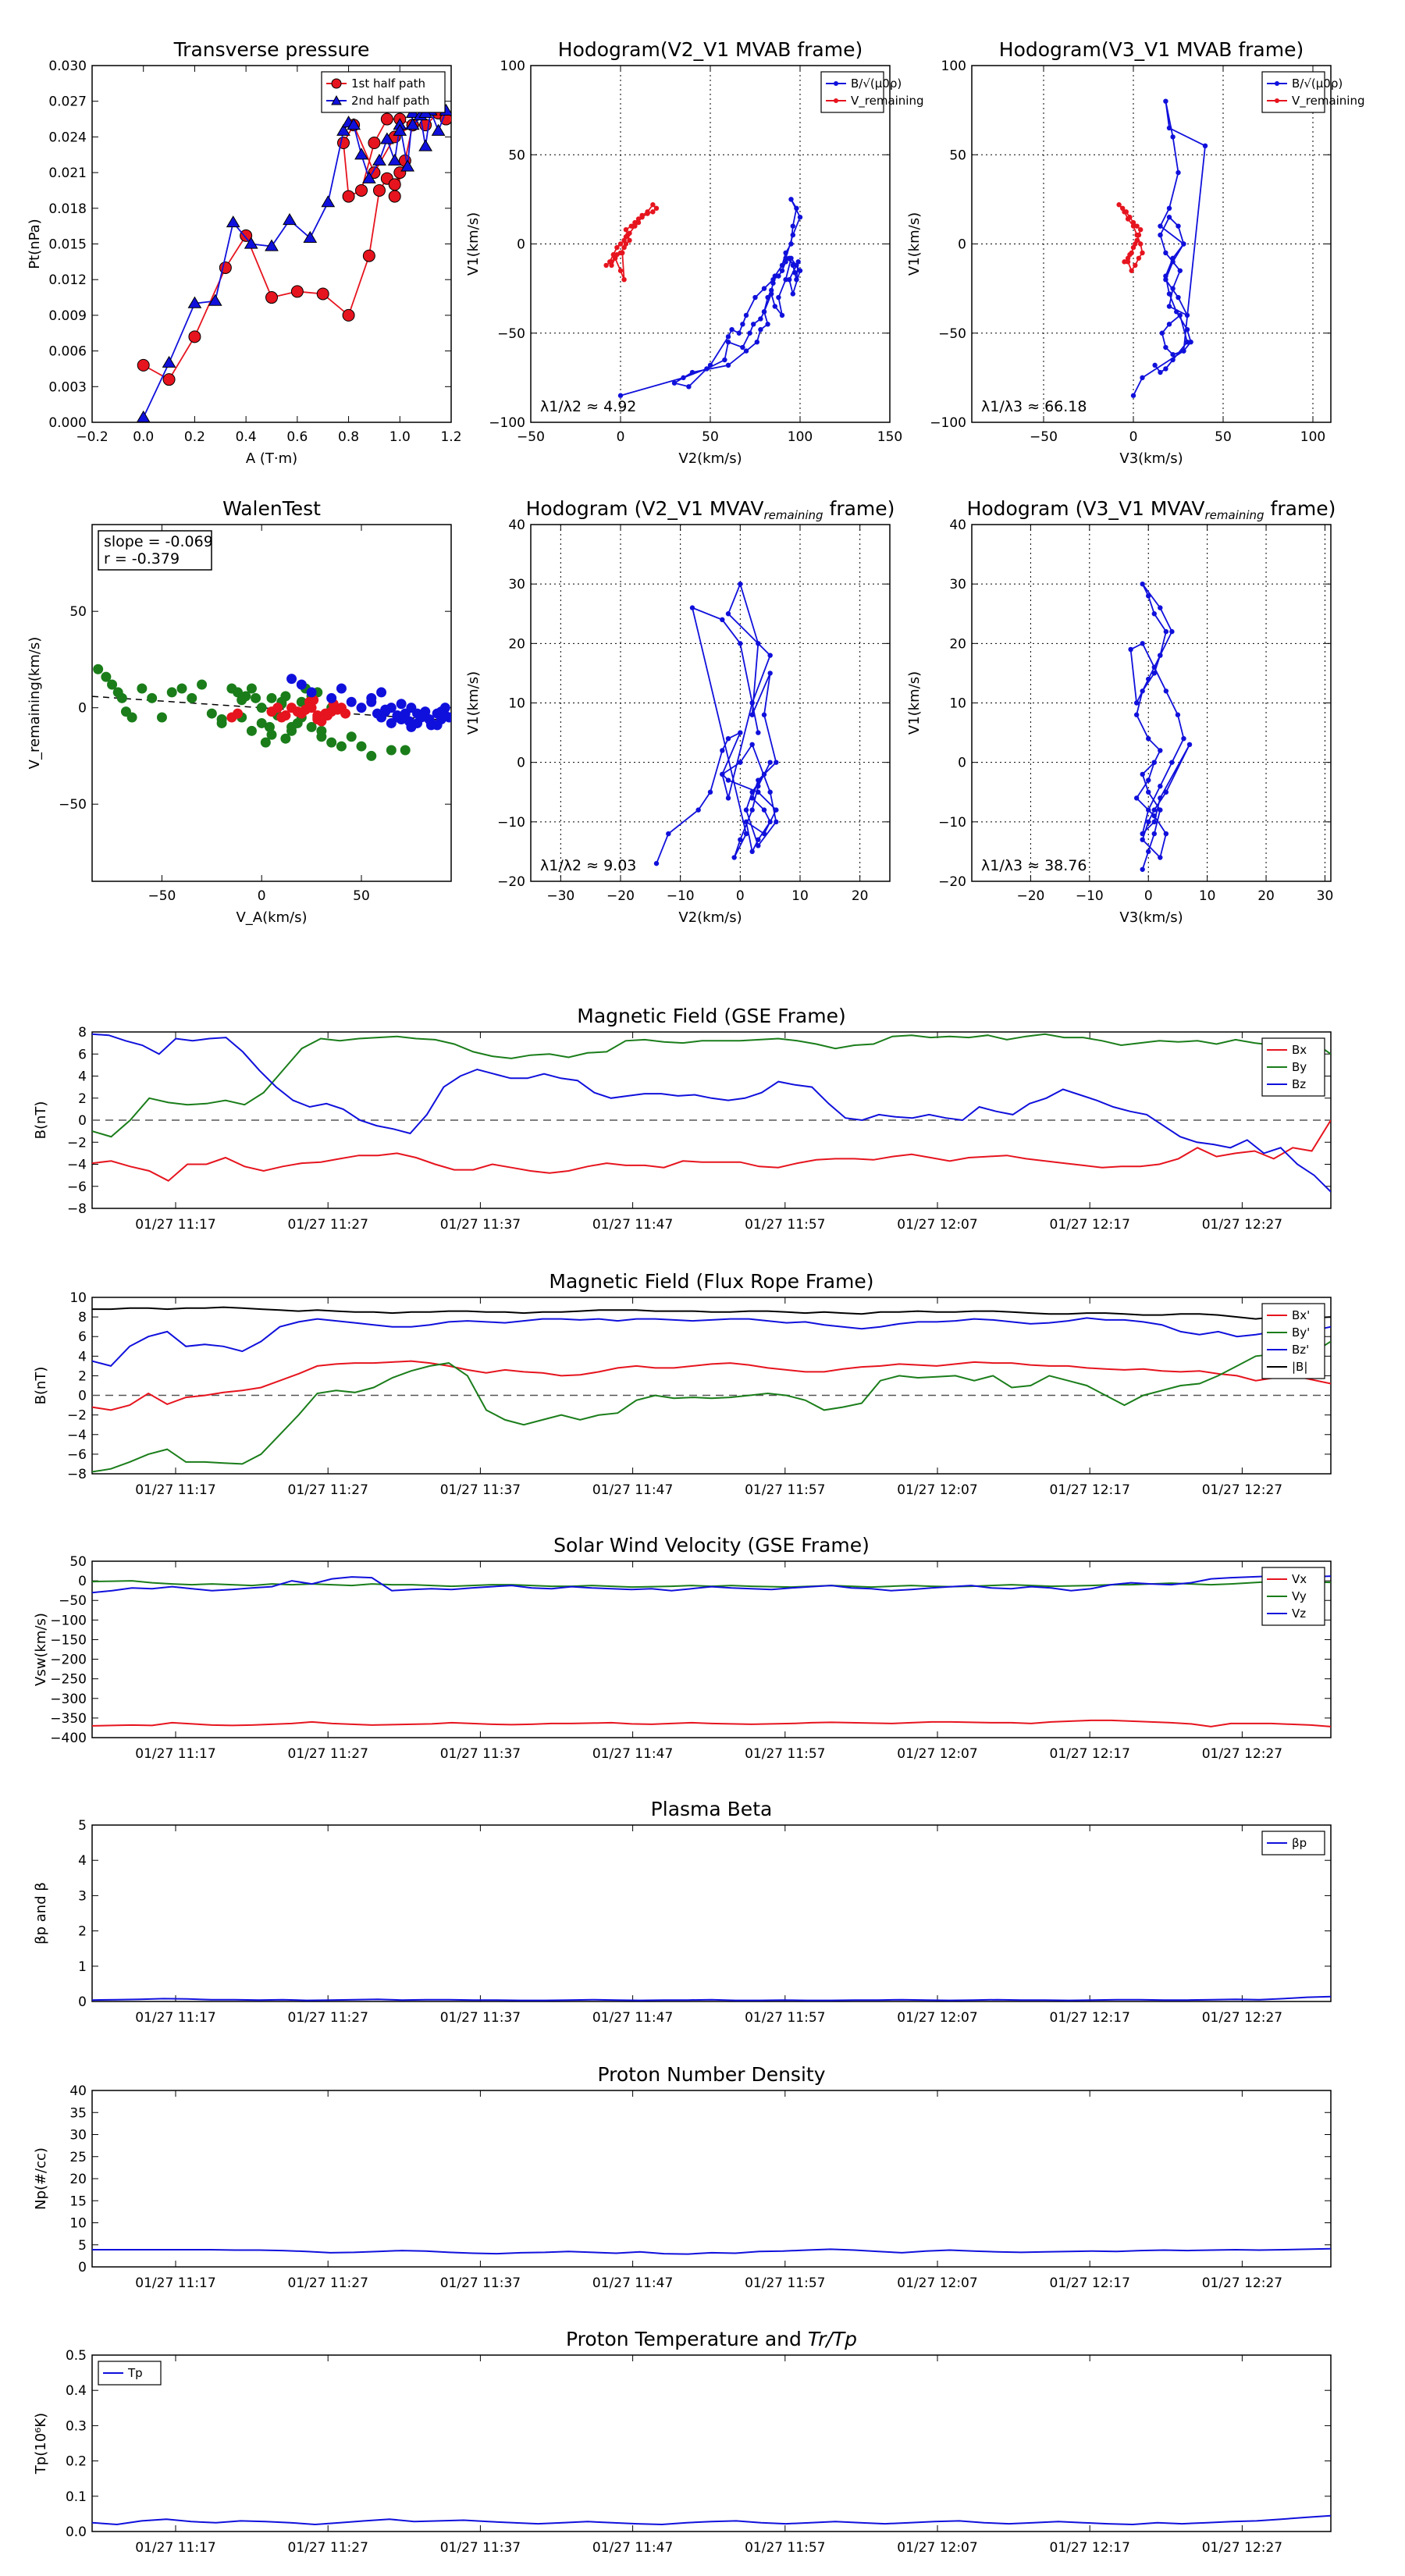  What do you see at coordinates (712, 1085) in the screenshot?
I see `magnetic-field-gse-series-by` at bounding box center [712, 1085].